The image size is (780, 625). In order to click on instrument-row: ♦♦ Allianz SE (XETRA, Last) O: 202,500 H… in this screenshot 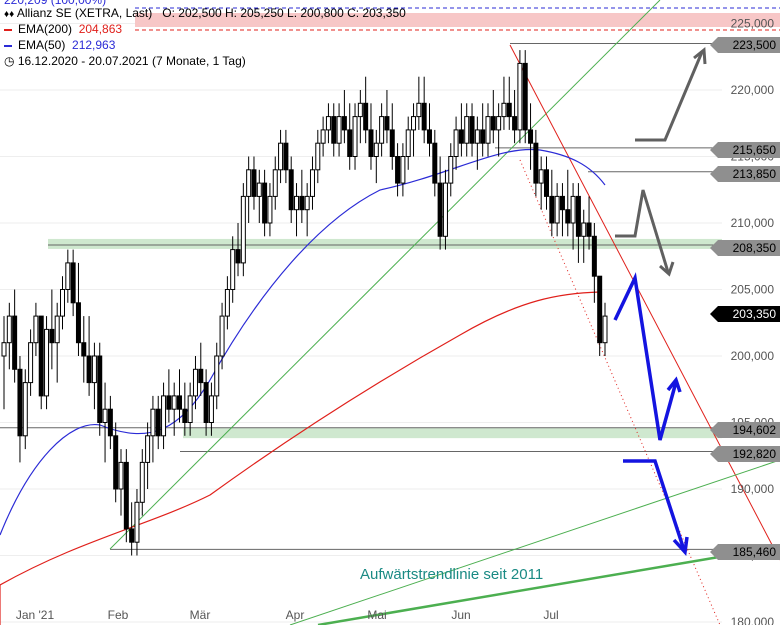, I will do `click(205, 14)`.